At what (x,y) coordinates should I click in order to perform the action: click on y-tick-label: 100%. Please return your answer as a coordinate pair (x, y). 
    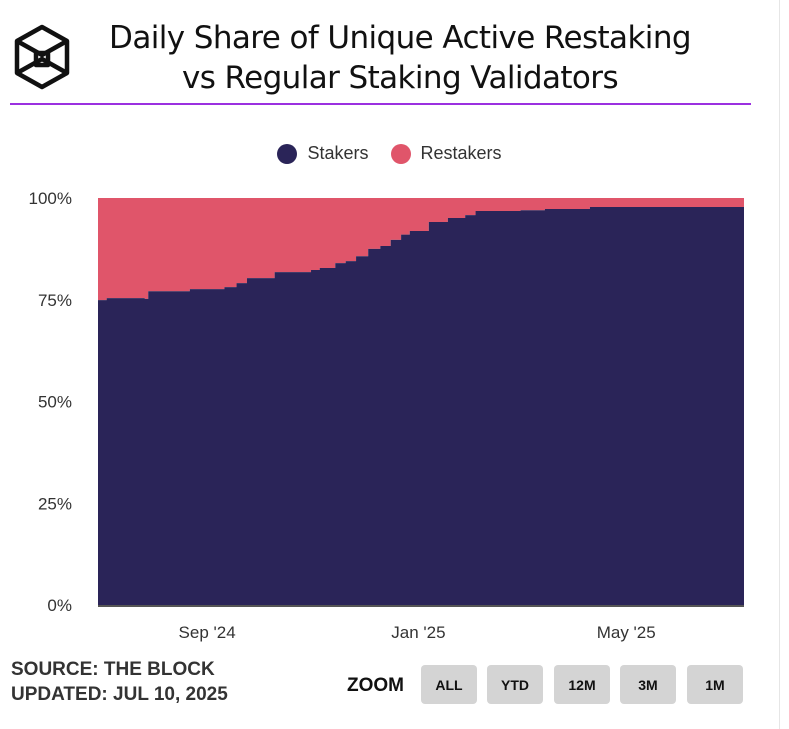
    Looking at the image, I should click on (50, 198).